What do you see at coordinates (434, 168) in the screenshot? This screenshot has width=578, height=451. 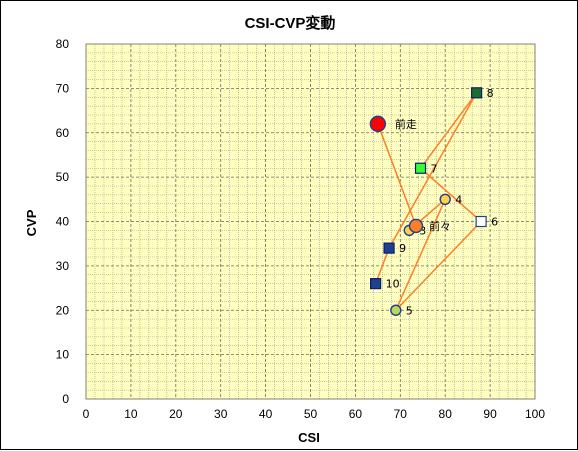 I see `data-label: 7` at bounding box center [434, 168].